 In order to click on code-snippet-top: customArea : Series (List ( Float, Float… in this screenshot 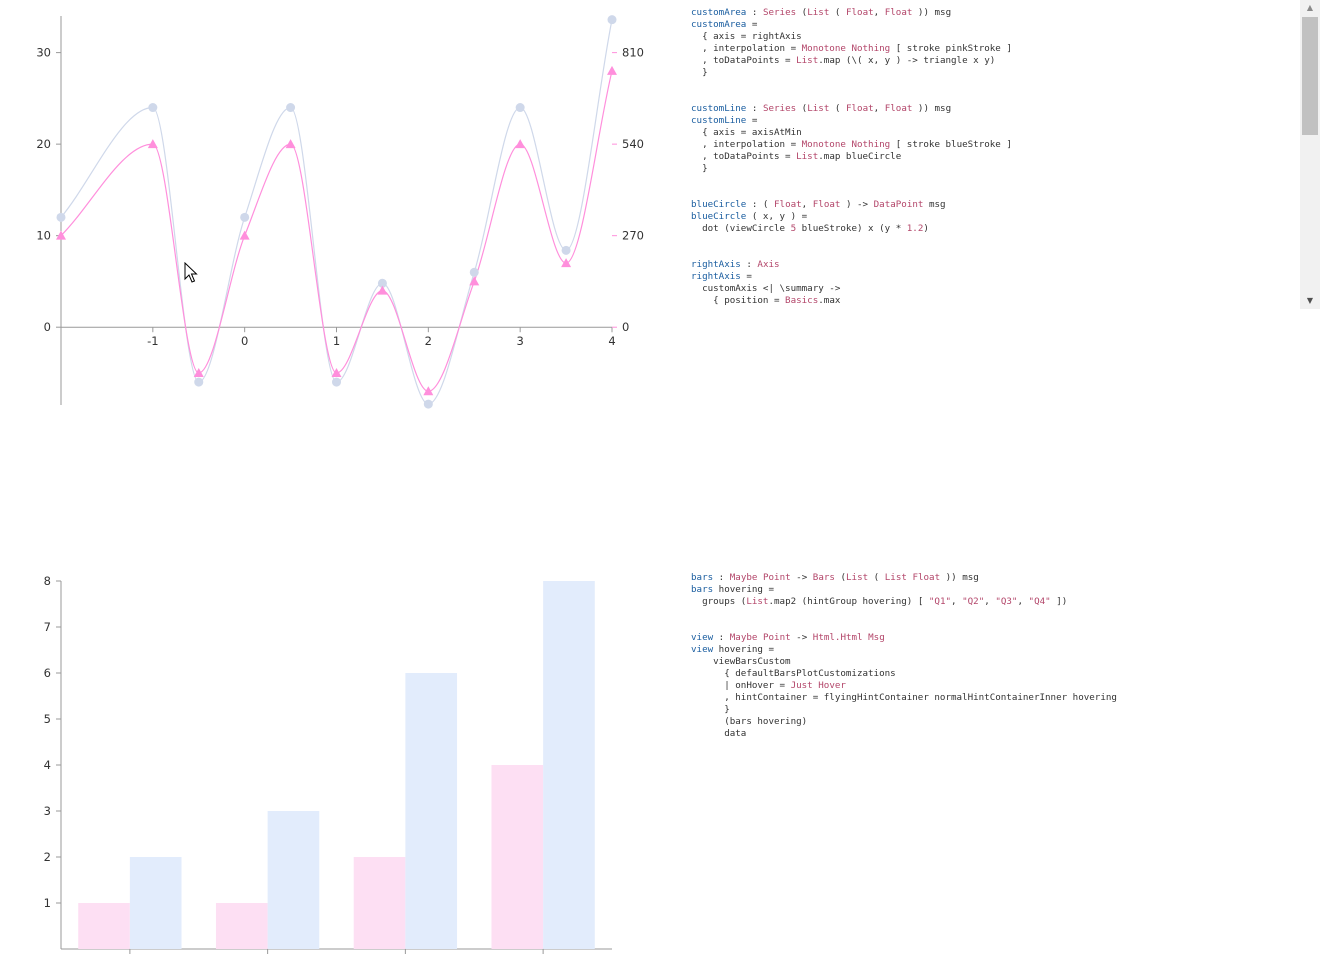, I will do `click(993, 158)`.